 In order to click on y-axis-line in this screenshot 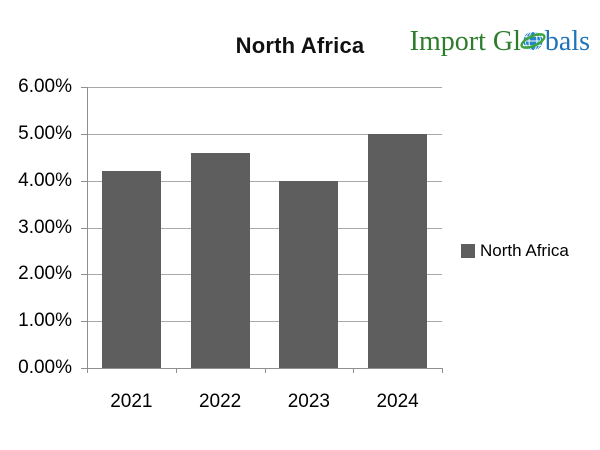, I will do `click(87, 228)`.